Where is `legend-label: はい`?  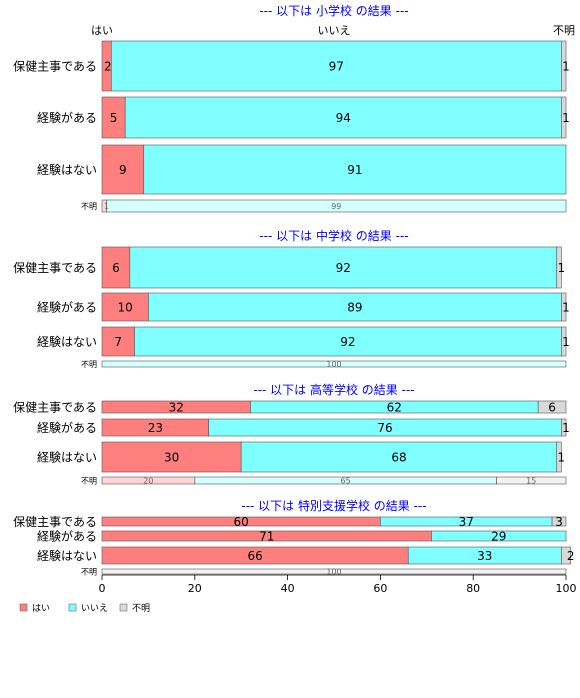
legend-label: はい is located at coordinates (41, 608).